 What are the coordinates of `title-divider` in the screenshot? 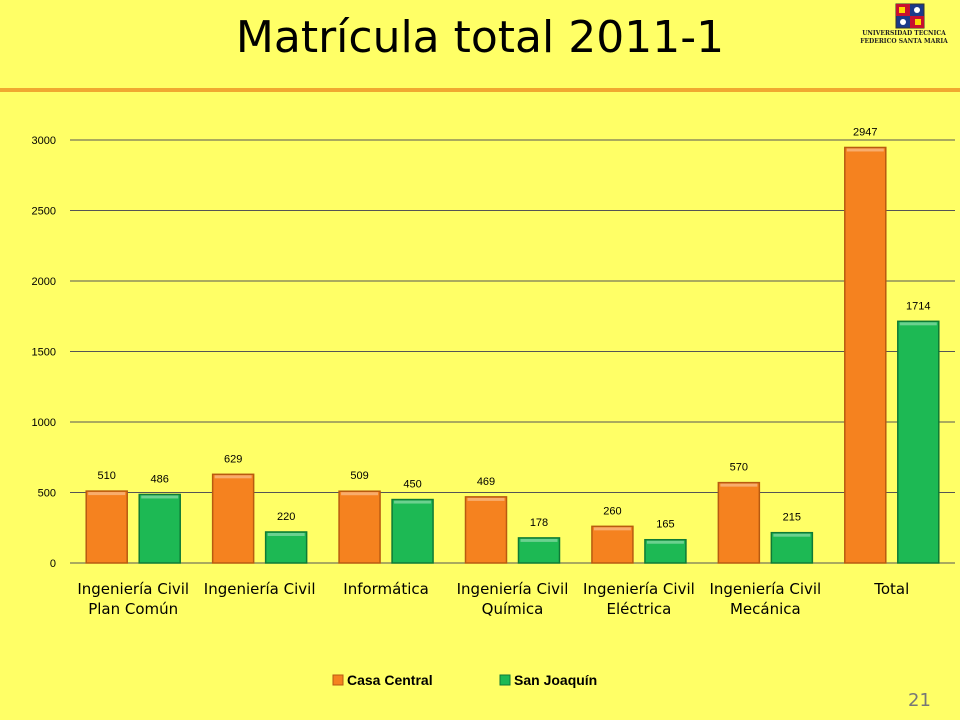 It's located at (480, 90).